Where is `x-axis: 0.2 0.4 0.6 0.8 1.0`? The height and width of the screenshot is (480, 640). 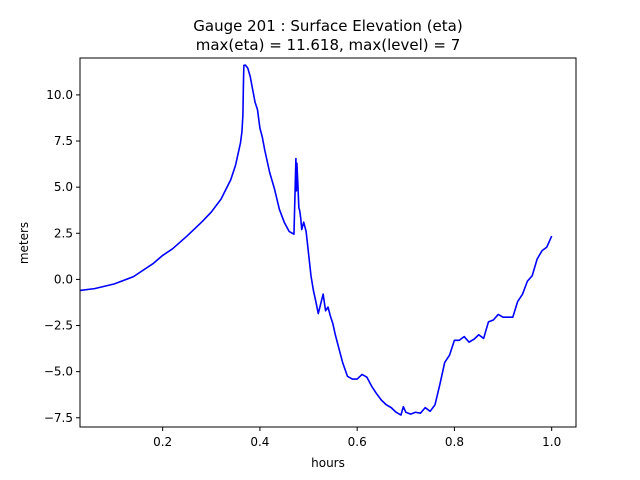
x-axis: 0.2 0.4 0.6 0.8 1.0 is located at coordinates (357, 438).